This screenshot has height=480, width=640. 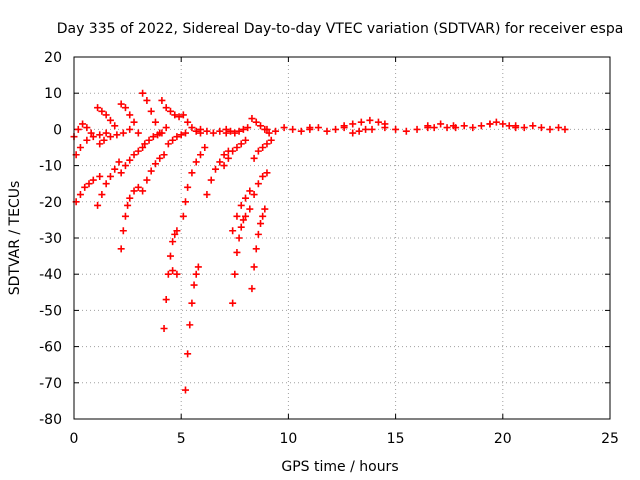 What do you see at coordinates (610, 439) in the screenshot?
I see `x-tick-label: 25` at bounding box center [610, 439].